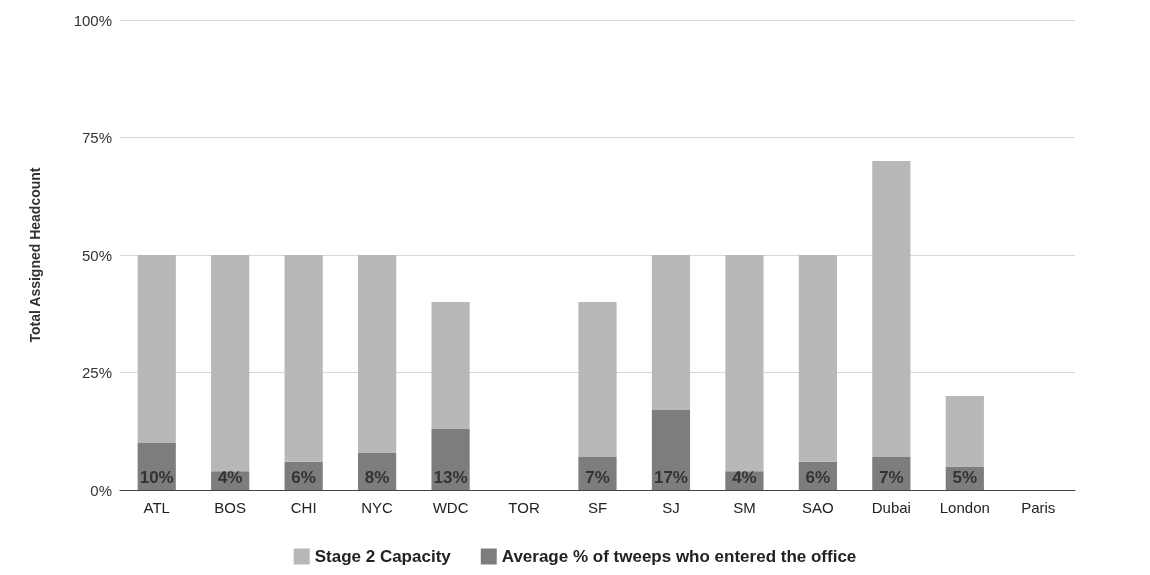  What do you see at coordinates (964, 507) in the screenshot?
I see `x-tick-label: London` at bounding box center [964, 507].